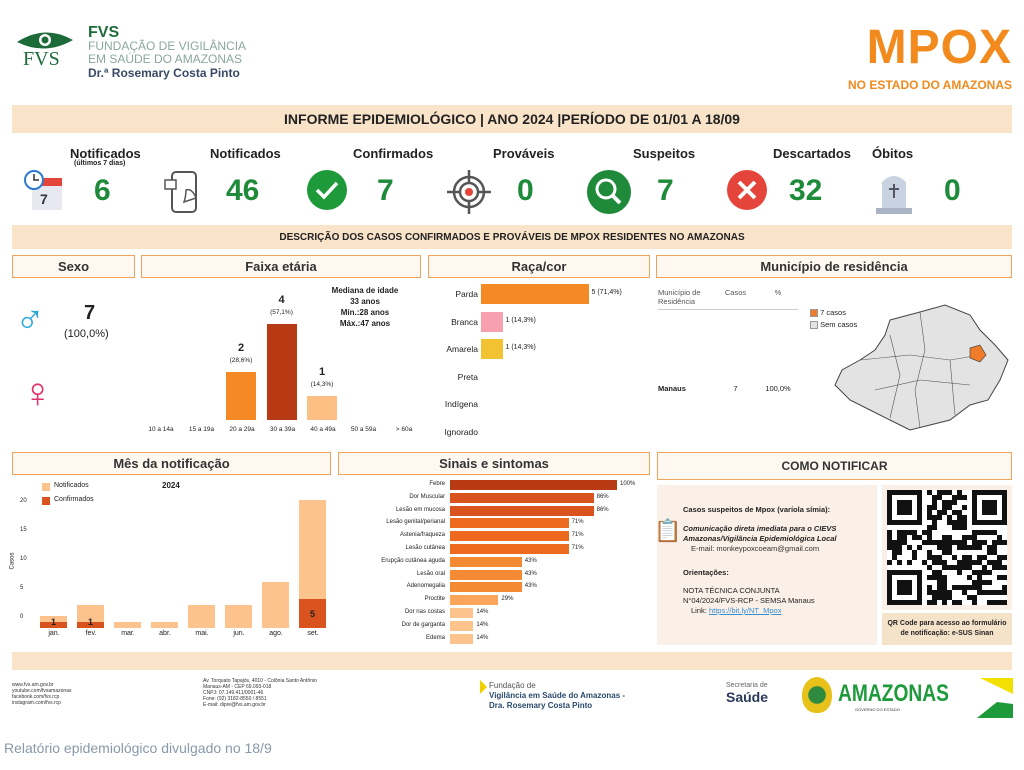  What do you see at coordinates (281, 266) in the screenshot?
I see `section-faixa-etaria: Faixa etária` at bounding box center [281, 266].